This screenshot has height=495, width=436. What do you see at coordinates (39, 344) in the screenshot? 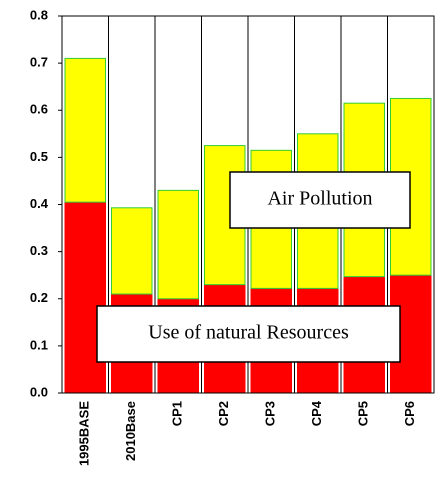
I see `y-tick-label: 0.1` at bounding box center [39, 344].